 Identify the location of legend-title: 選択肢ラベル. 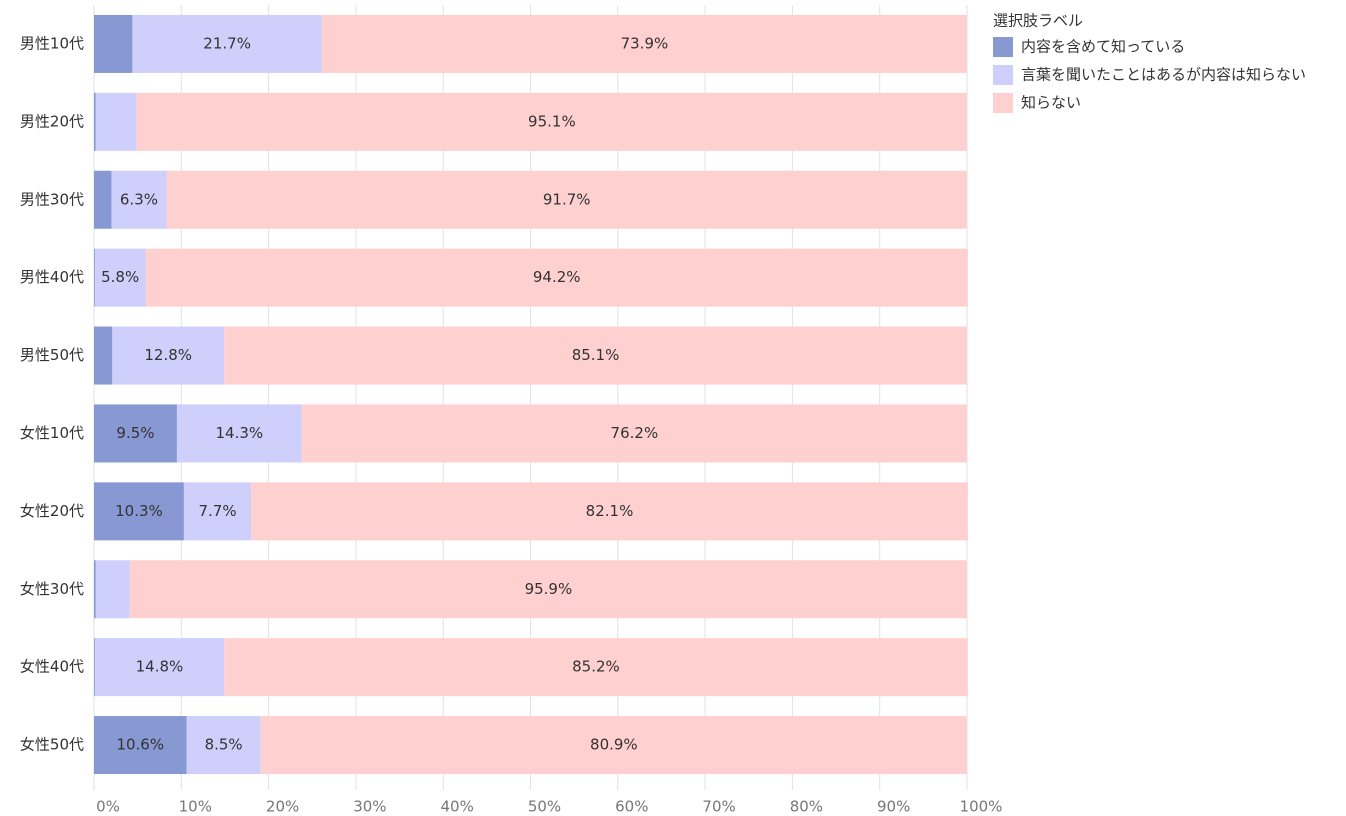
(1038, 21).